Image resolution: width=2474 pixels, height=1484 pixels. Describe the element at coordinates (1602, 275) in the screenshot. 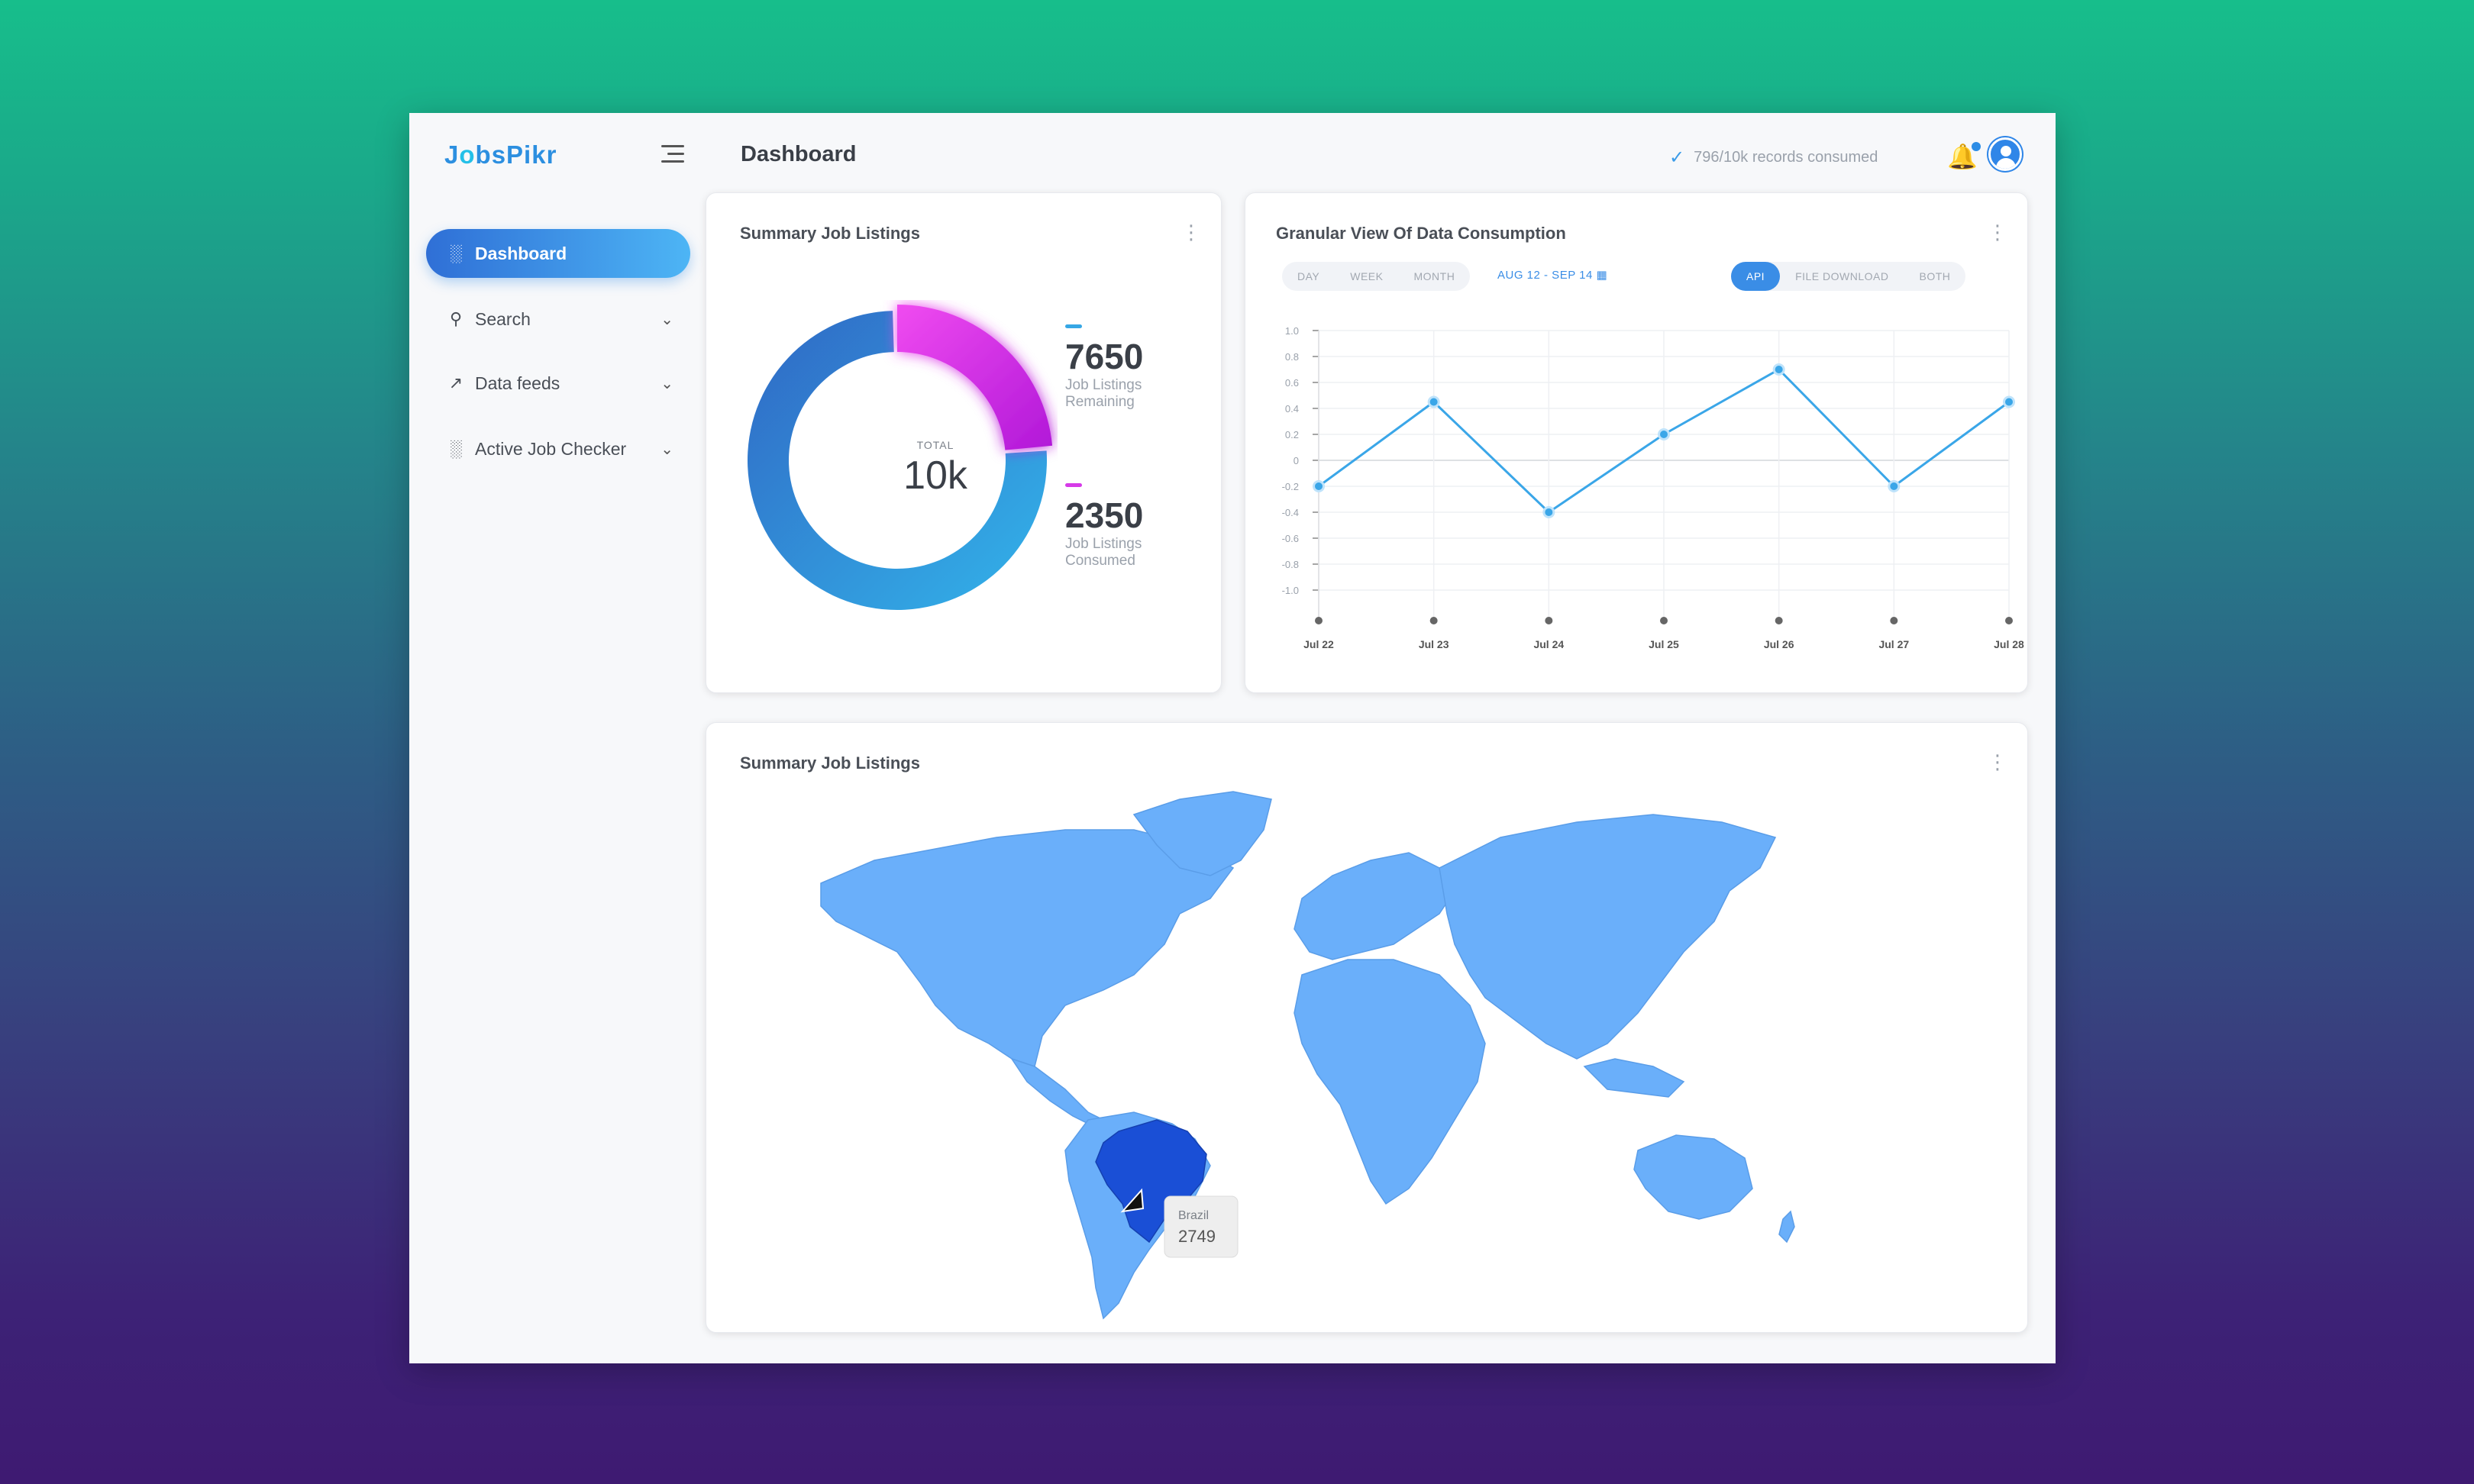

I see `calendar-icon: ▦` at that location.